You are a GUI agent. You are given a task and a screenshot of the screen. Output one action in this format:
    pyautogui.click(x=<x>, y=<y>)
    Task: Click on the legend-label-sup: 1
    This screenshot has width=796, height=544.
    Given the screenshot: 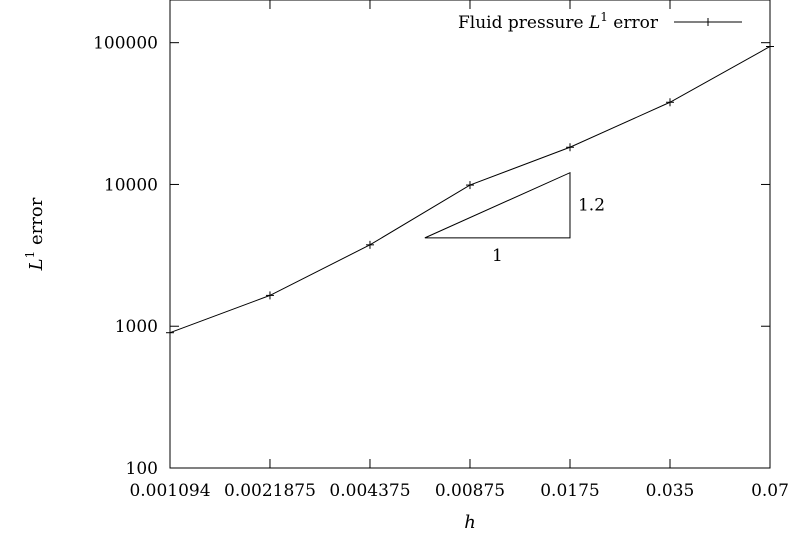 What is the action you would take?
    pyautogui.click(x=604, y=17)
    